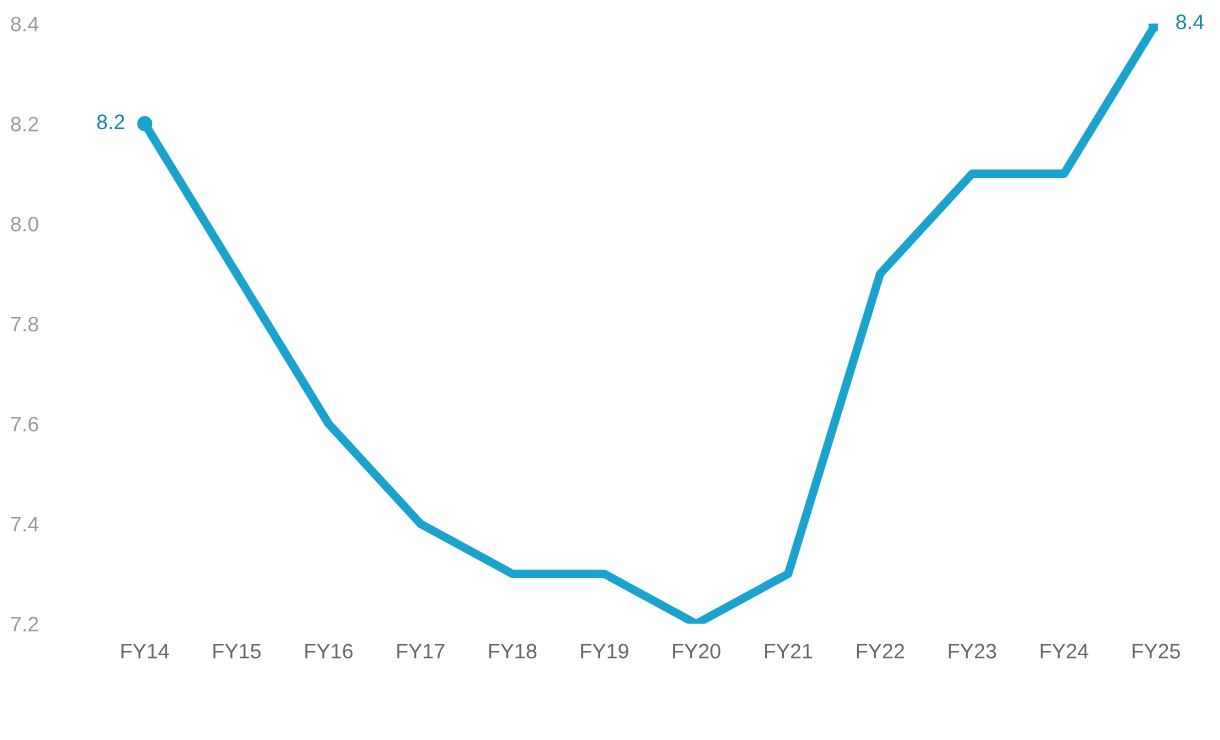 This screenshot has width=1220, height=740. What do you see at coordinates (25, 624) in the screenshot?
I see `y-tick-label: 7.2` at bounding box center [25, 624].